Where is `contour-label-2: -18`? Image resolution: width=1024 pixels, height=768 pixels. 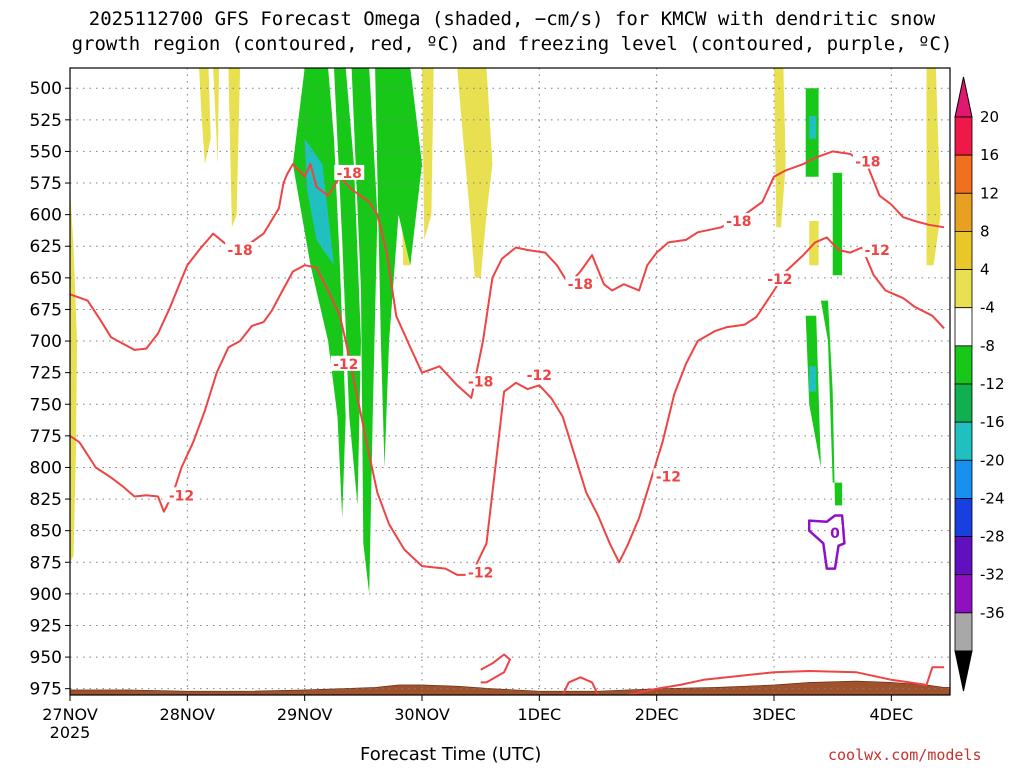
contour-label-2: -18 is located at coordinates (480, 383).